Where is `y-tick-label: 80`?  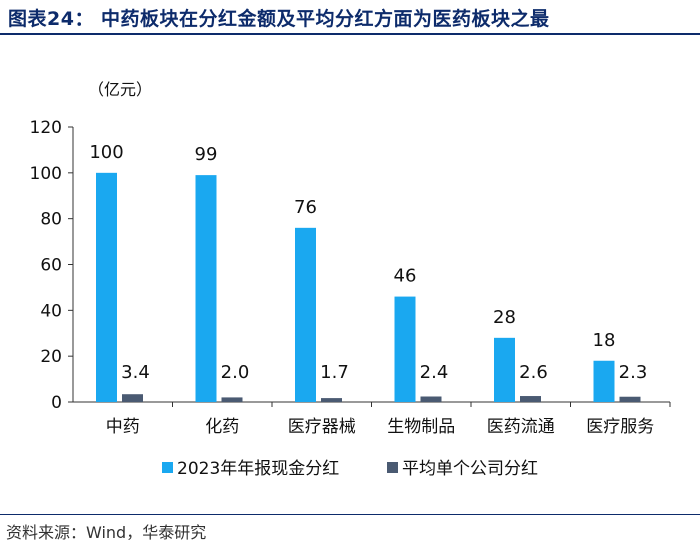
y-tick-label: 80 is located at coordinates (51, 220).